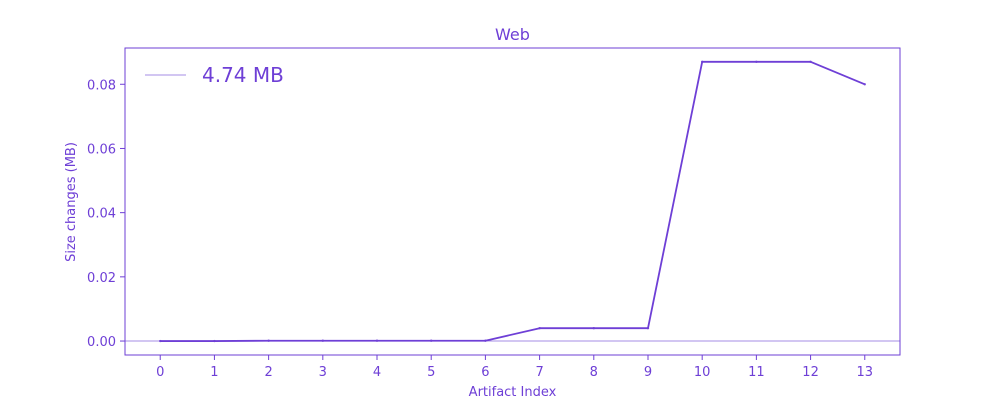 The width and height of the screenshot is (1000, 400). I want to click on y-tick-label: 0.04, so click(101, 214).